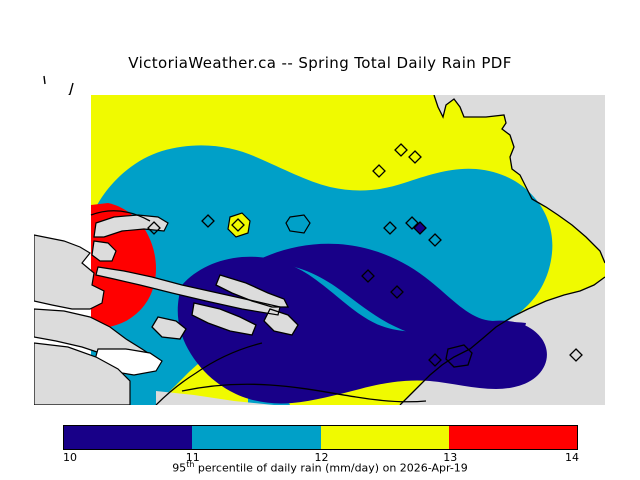  I want to click on colorbar, so click(320, 437).